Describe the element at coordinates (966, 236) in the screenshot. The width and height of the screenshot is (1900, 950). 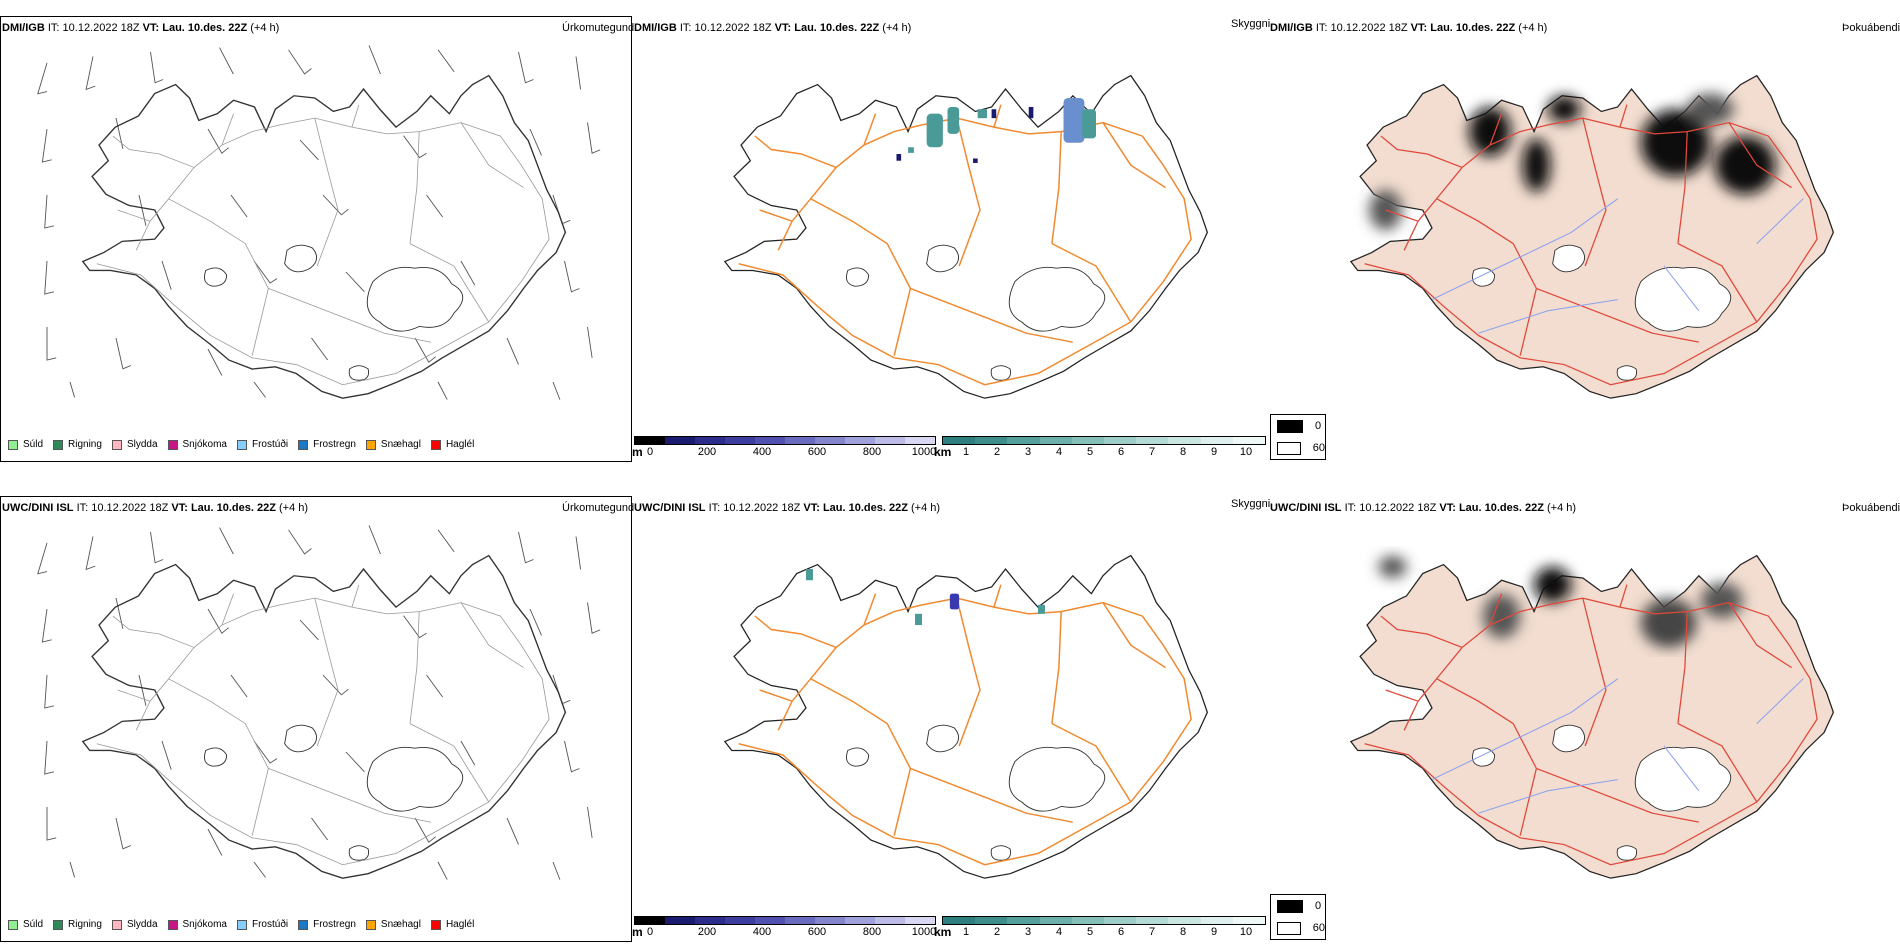
I see `visibility-map` at that location.